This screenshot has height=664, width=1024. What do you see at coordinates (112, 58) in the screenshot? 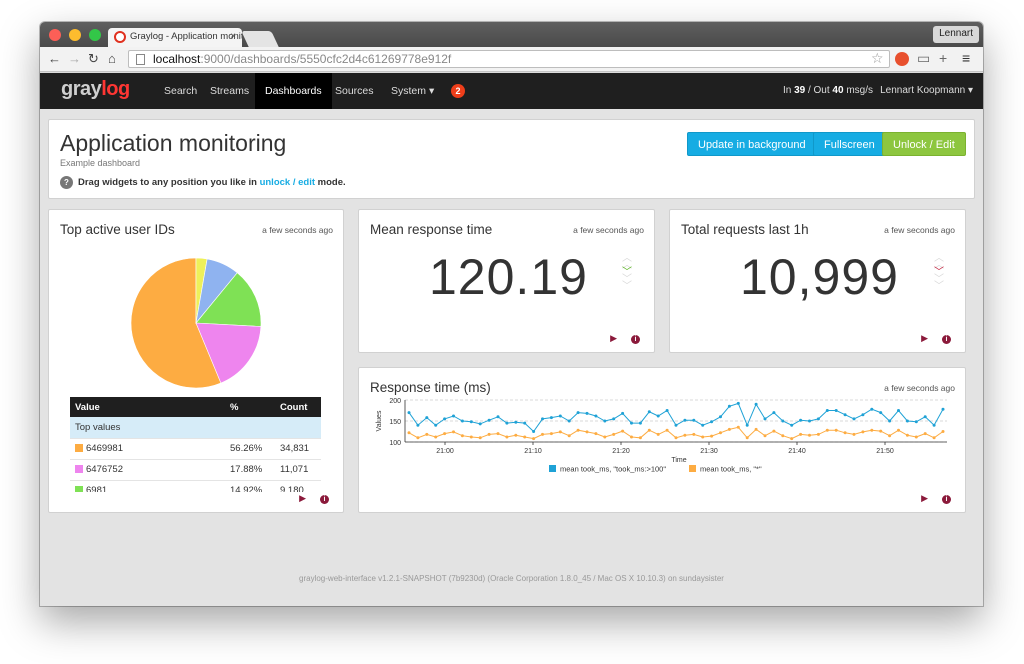
I see `home-icon: ⌂` at bounding box center [112, 58].